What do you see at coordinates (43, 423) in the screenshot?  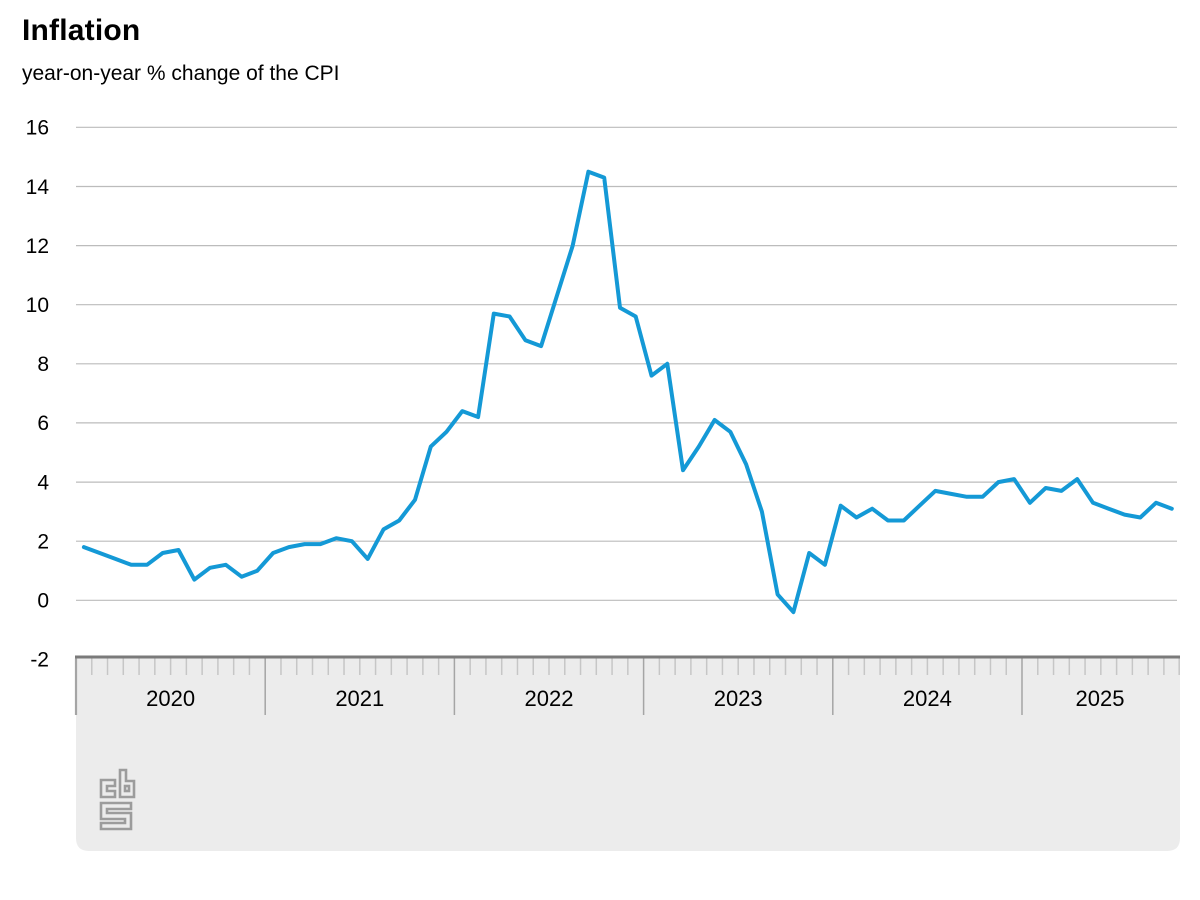 I see `svg-text: 6` at bounding box center [43, 423].